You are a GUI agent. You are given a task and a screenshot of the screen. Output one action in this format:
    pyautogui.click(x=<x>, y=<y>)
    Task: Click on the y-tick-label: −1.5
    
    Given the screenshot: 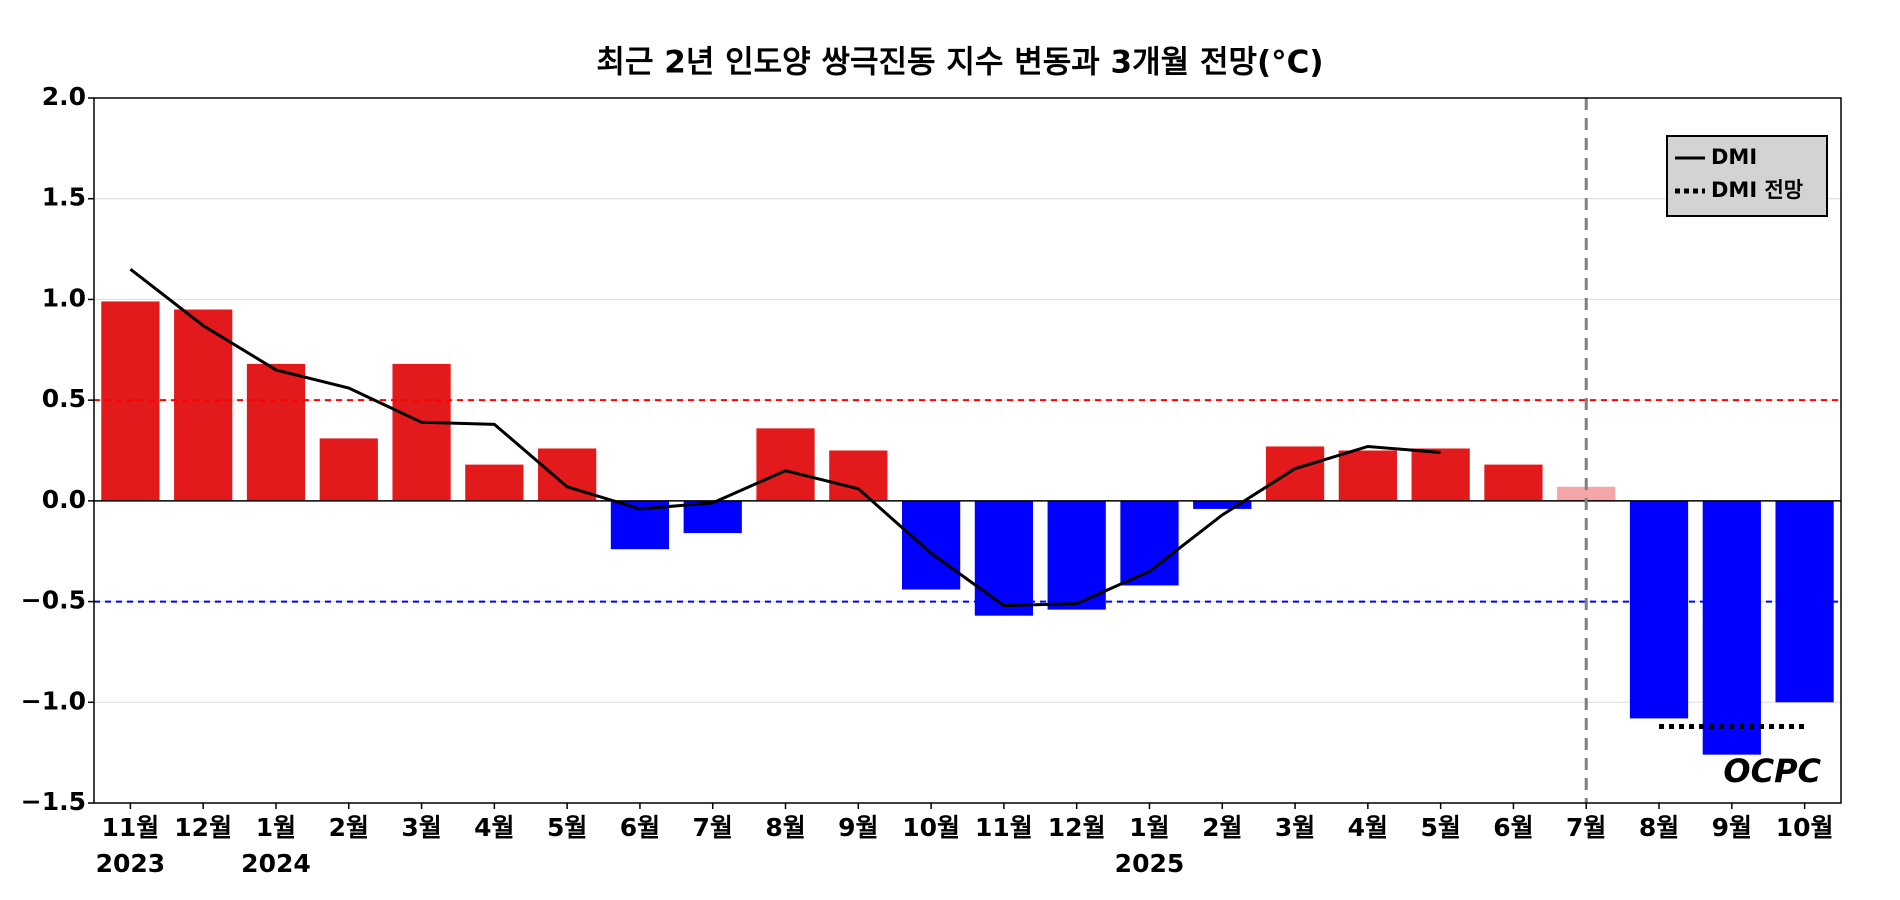 What is the action you would take?
    pyautogui.click(x=53, y=801)
    